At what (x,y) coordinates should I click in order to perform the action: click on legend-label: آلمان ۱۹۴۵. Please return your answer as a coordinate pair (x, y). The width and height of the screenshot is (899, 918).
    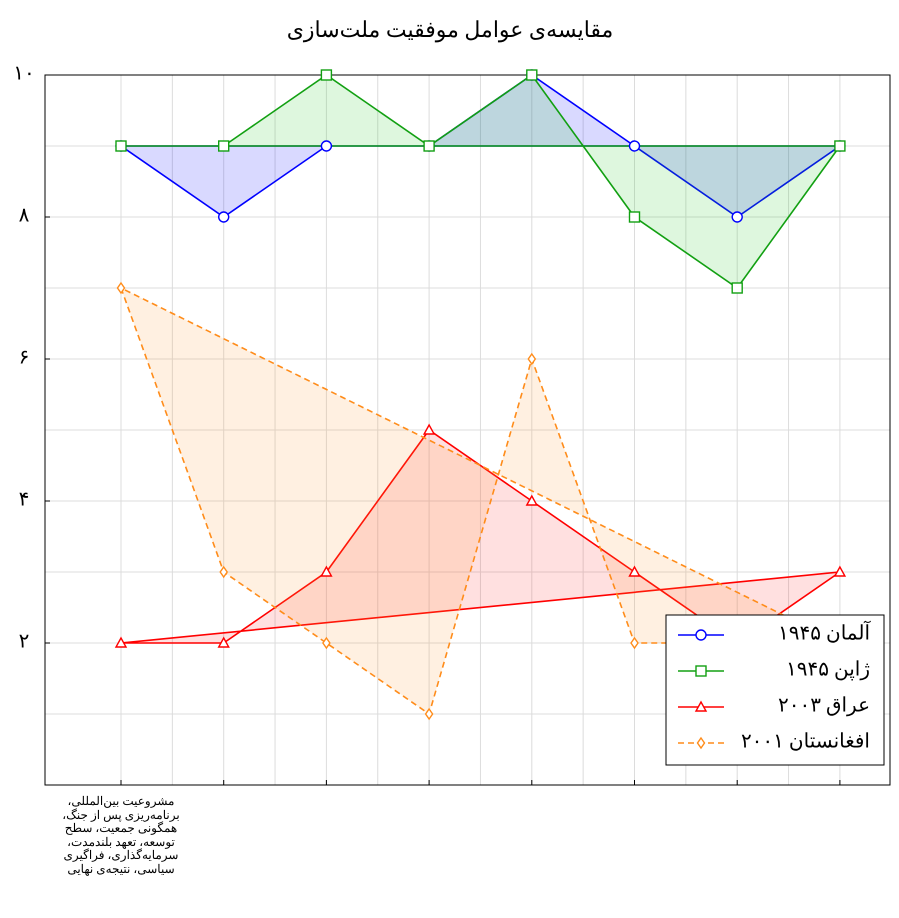
    Looking at the image, I should click on (824, 633).